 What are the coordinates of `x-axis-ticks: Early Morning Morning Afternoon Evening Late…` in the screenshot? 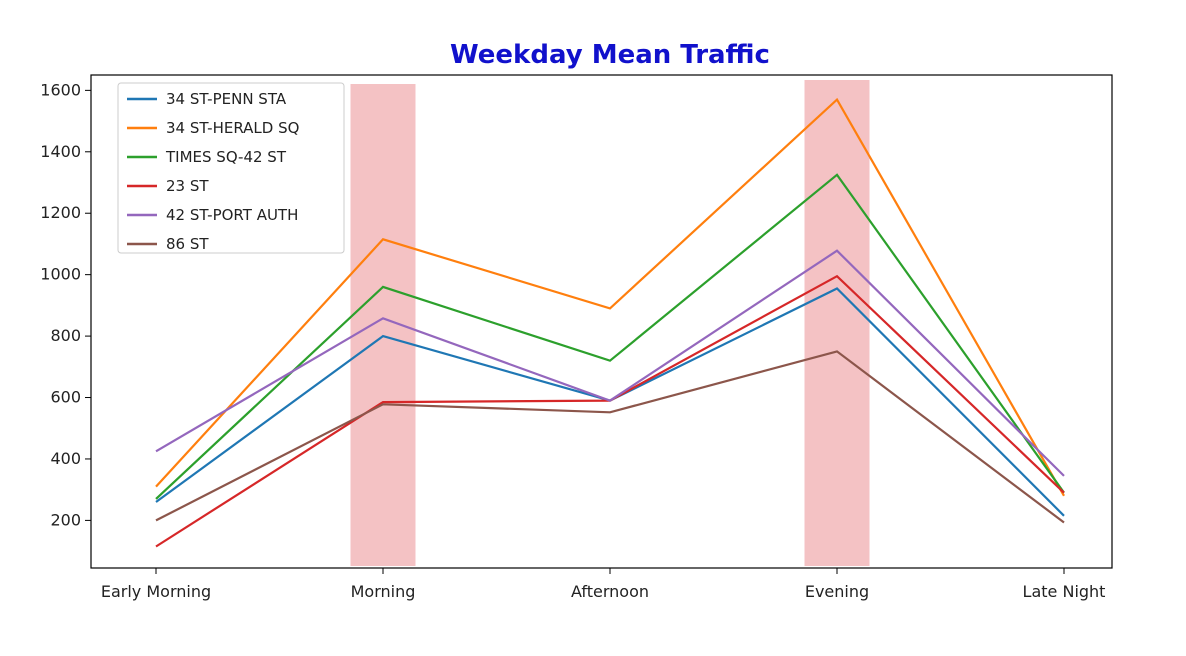 It's located at (603, 584).